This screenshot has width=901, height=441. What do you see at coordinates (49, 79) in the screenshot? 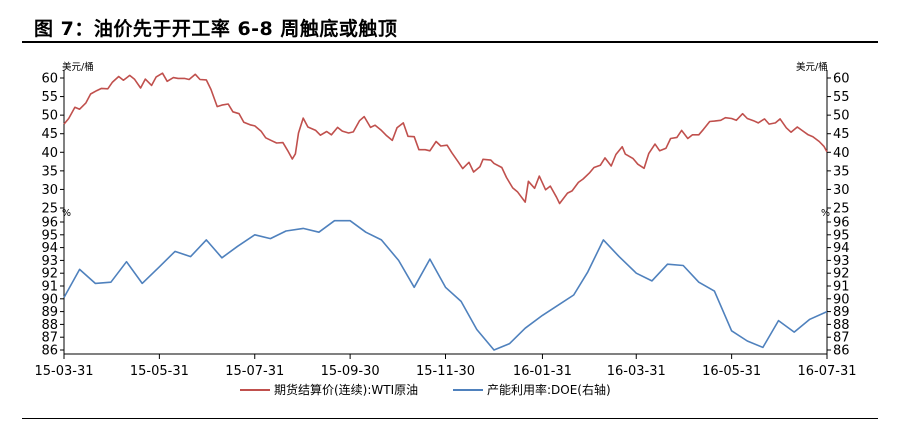
I see `top-y-label-left-60: 60` at bounding box center [49, 79].